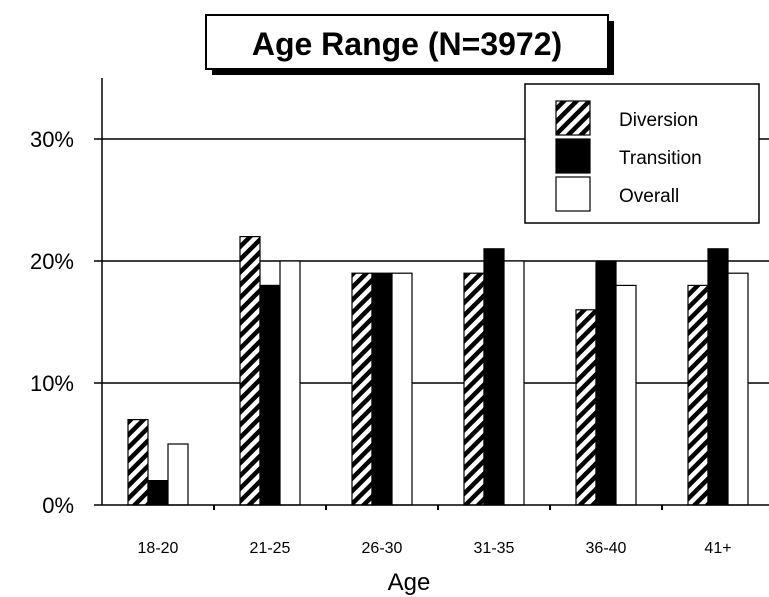  What do you see at coordinates (658, 120) in the screenshot?
I see `legend-label-diversion: Diversion` at bounding box center [658, 120].